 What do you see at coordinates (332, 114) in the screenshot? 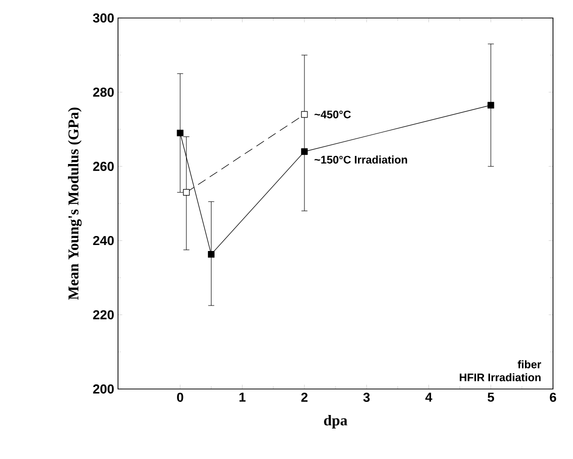
I see `annotation: ~450°C` at bounding box center [332, 114].